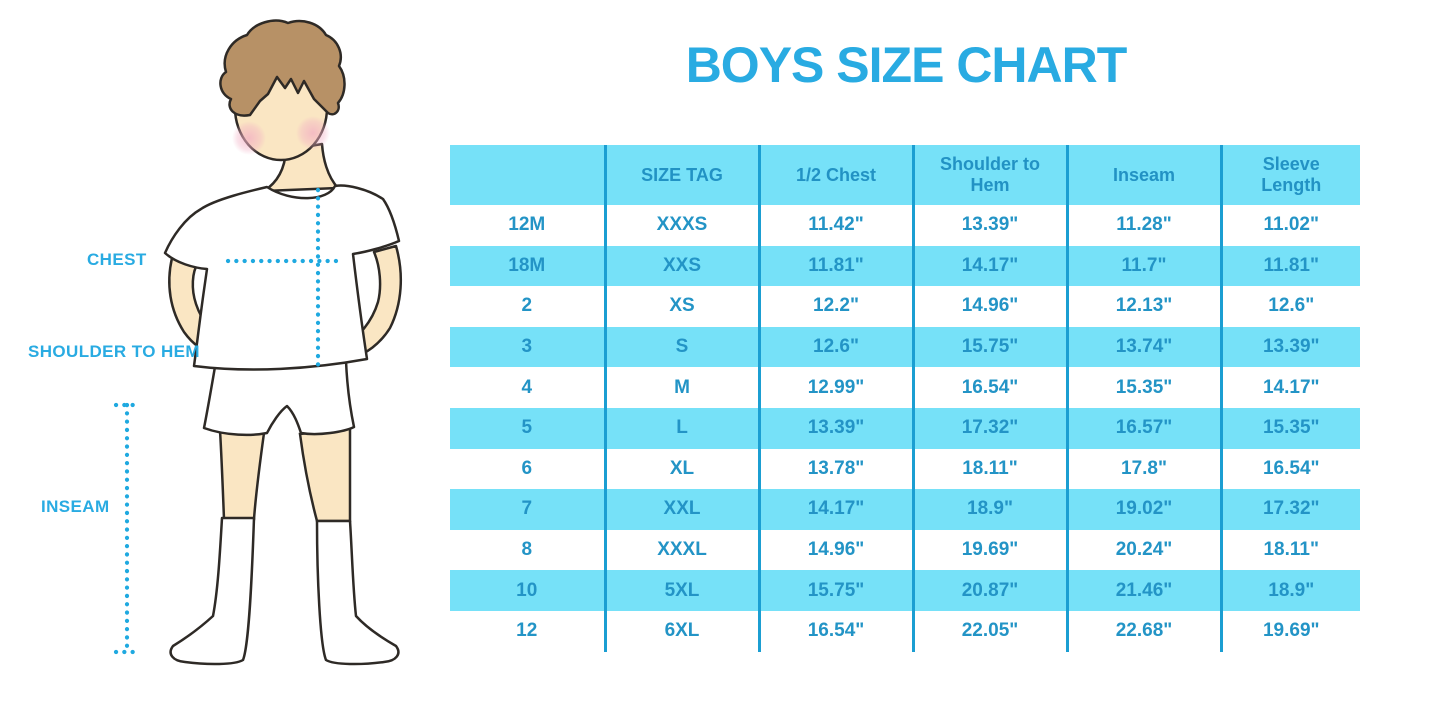  Describe the element at coordinates (528, 266) in the screenshot. I see `size-cell: 18M` at that location.